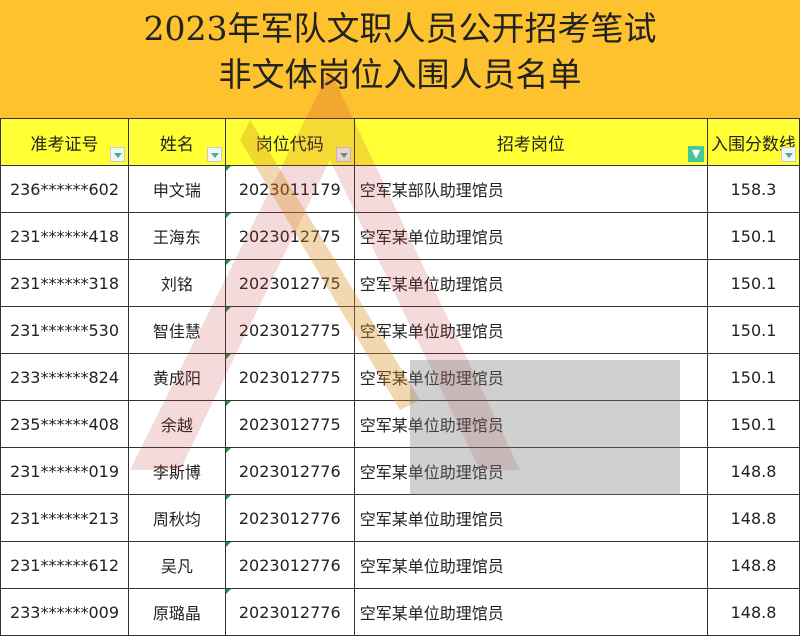 The image size is (800, 636). I want to click on column-header-4: 入围分数线, so click(753, 142).